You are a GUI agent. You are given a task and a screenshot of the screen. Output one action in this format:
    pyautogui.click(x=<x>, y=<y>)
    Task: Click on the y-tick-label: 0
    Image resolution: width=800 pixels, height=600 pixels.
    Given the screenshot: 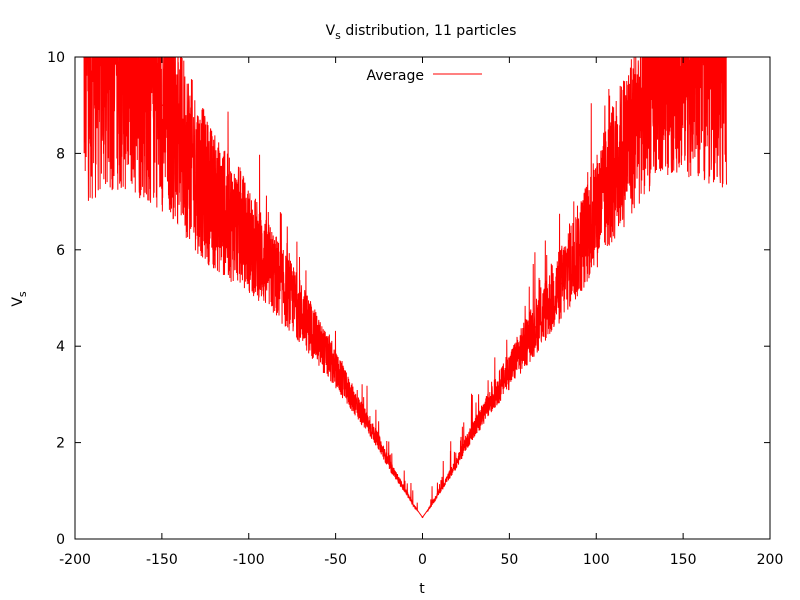 What is the action you would take?
    pyautogui.click(x=60, y=540)
    